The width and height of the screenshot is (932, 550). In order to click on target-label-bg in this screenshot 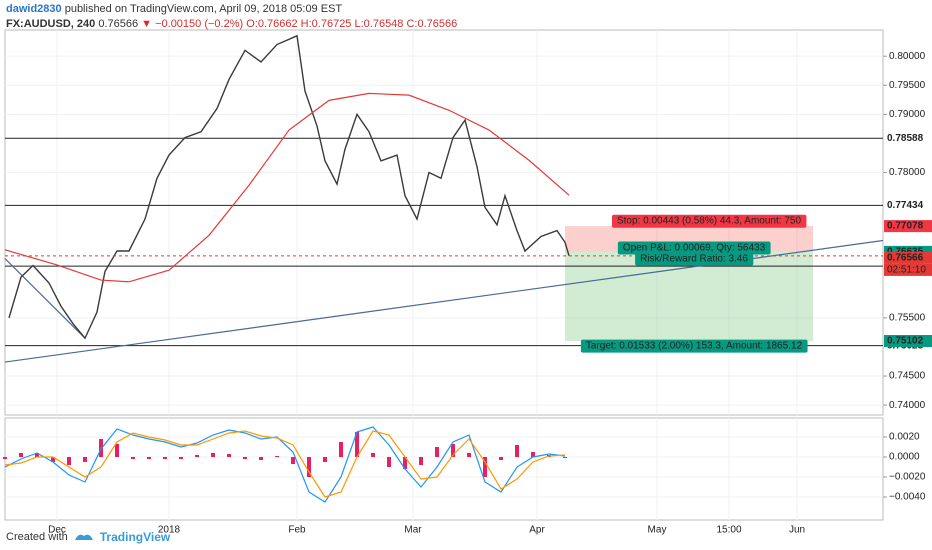, I will do `click(694, 346)`.